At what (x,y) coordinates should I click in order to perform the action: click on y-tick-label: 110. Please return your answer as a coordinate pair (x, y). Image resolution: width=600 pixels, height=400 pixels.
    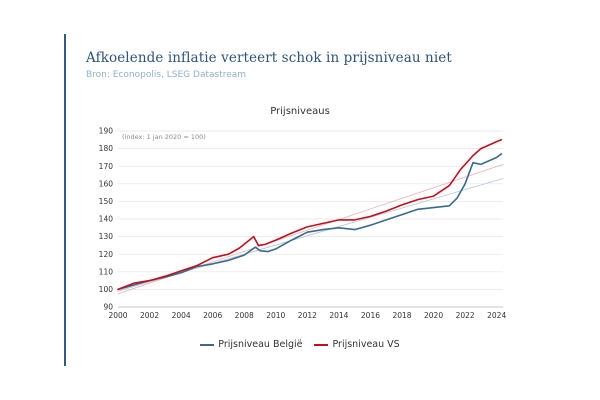
    Looking at the image, I should click on (106, 271).